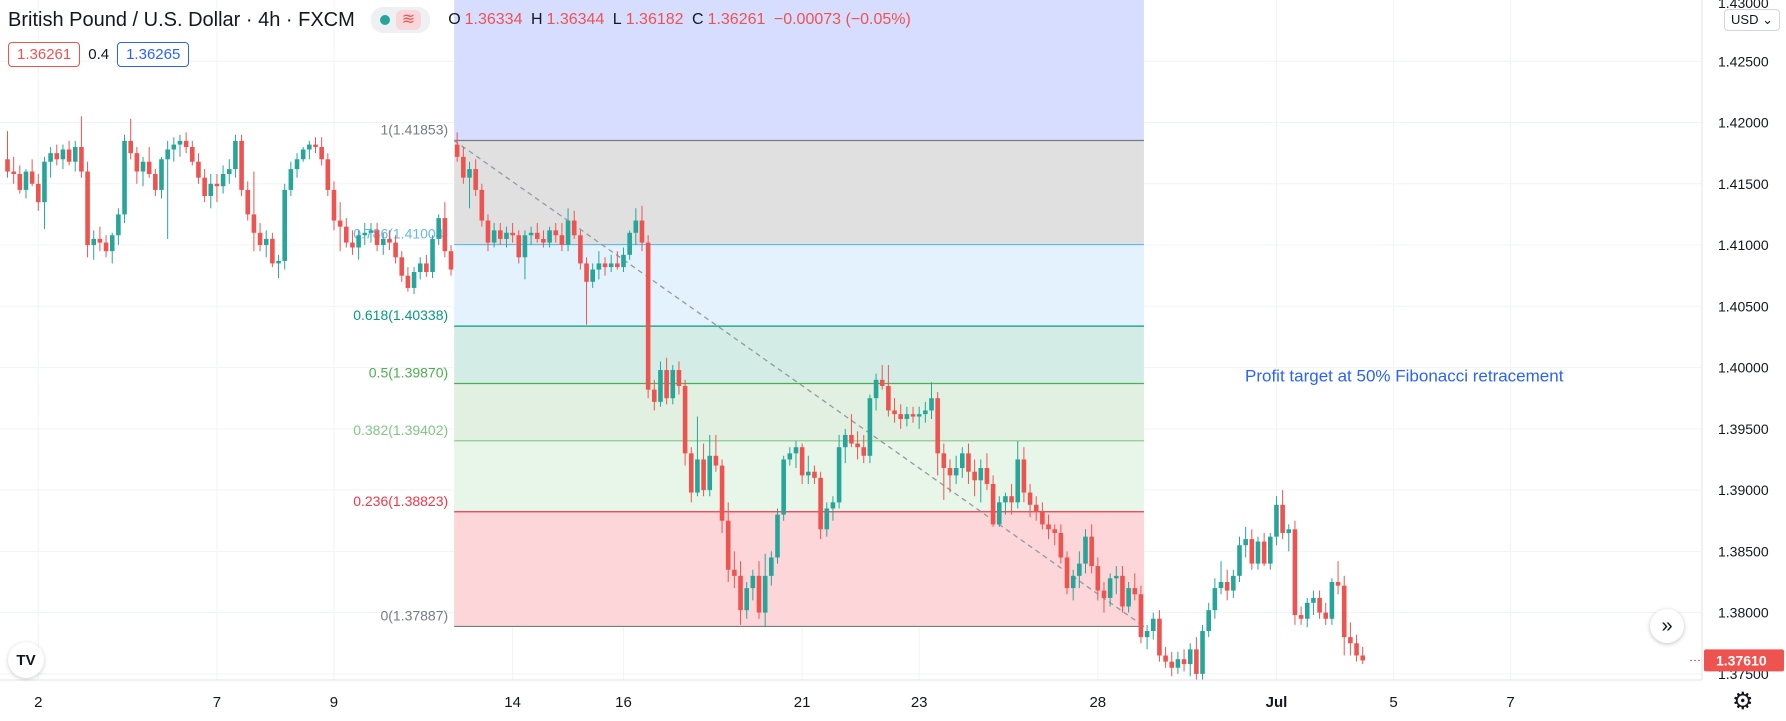  I want to click on price-tick: 1.39500, so click(1743, 429).